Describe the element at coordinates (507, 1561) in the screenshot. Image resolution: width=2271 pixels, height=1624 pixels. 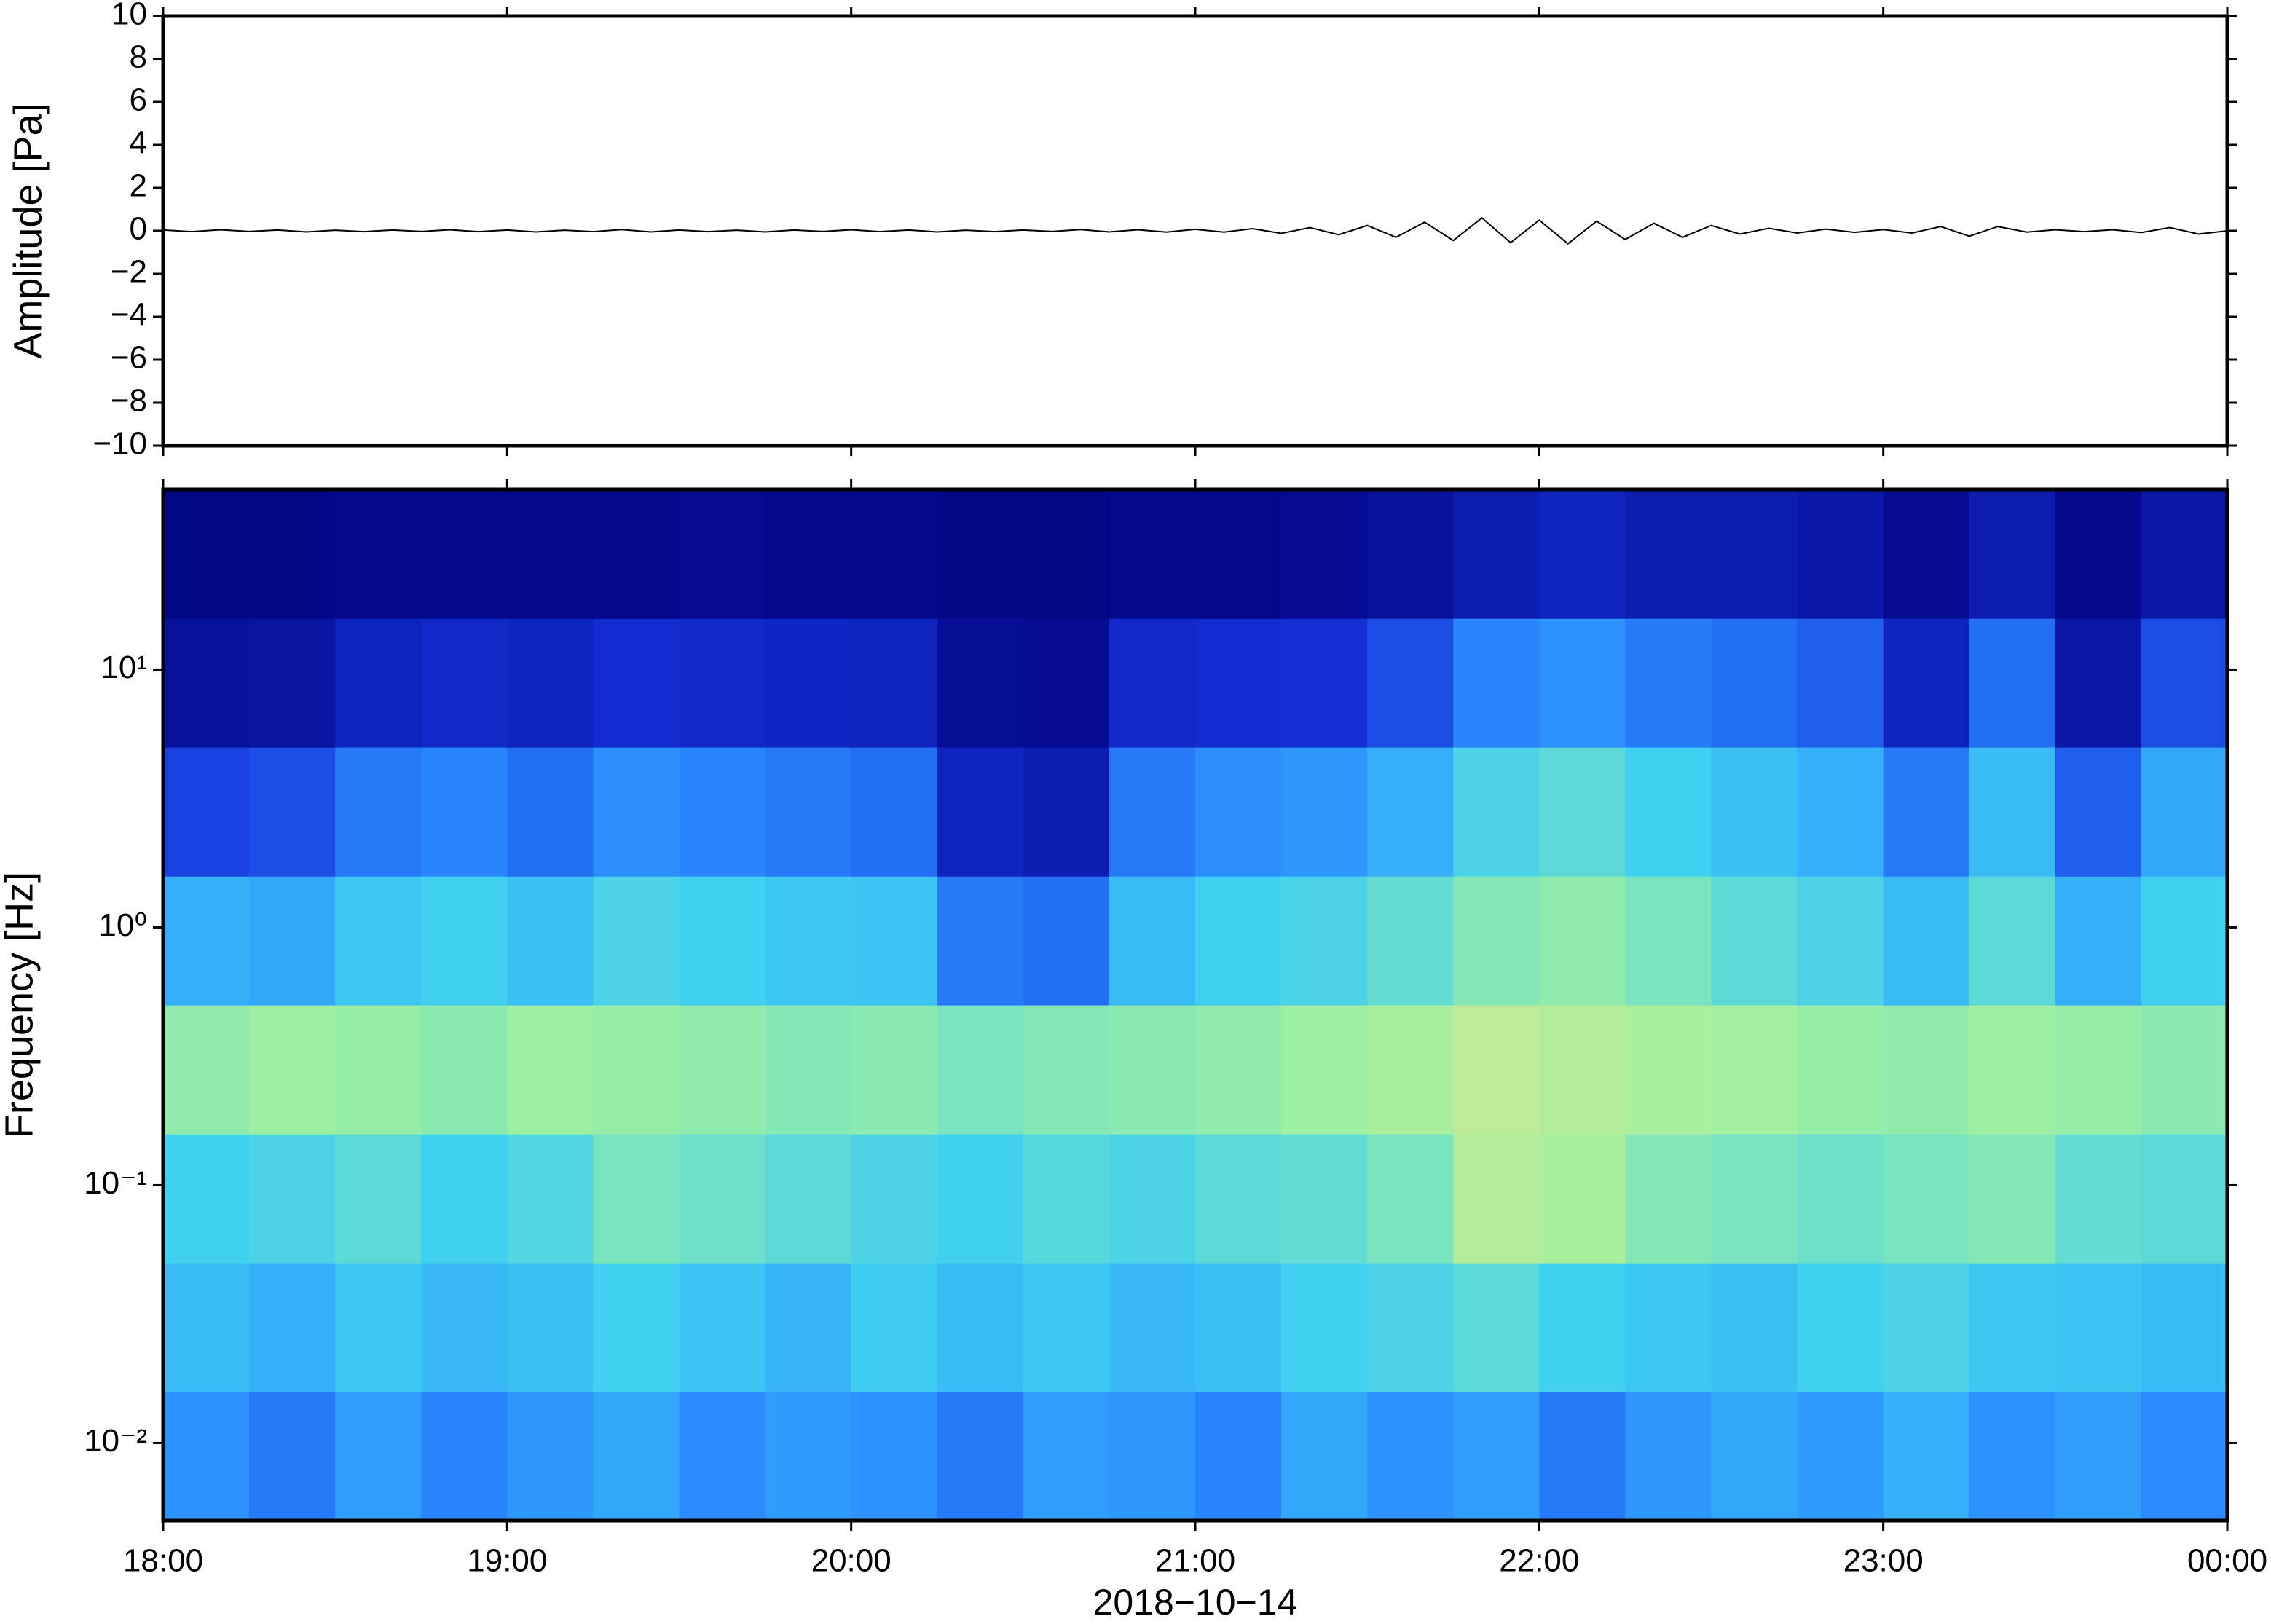
I see `x-tick-label: 19:00` at that location.